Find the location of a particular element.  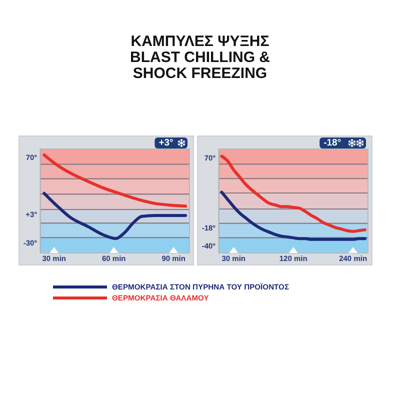

text: ΚΑΜΠΥΛΕΣ ΨΥΞΗΣ is located at coordinates (200, 41).